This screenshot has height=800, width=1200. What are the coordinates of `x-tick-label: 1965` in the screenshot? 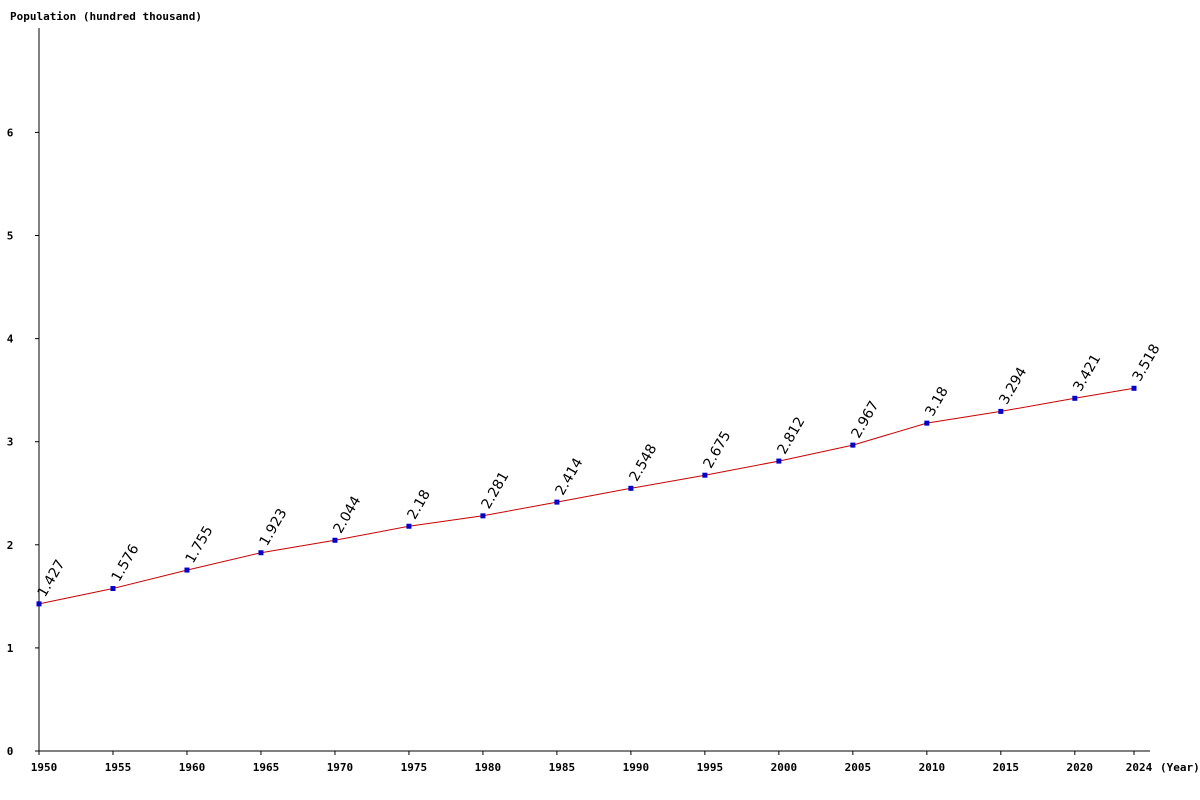 It's located at (266, 767).